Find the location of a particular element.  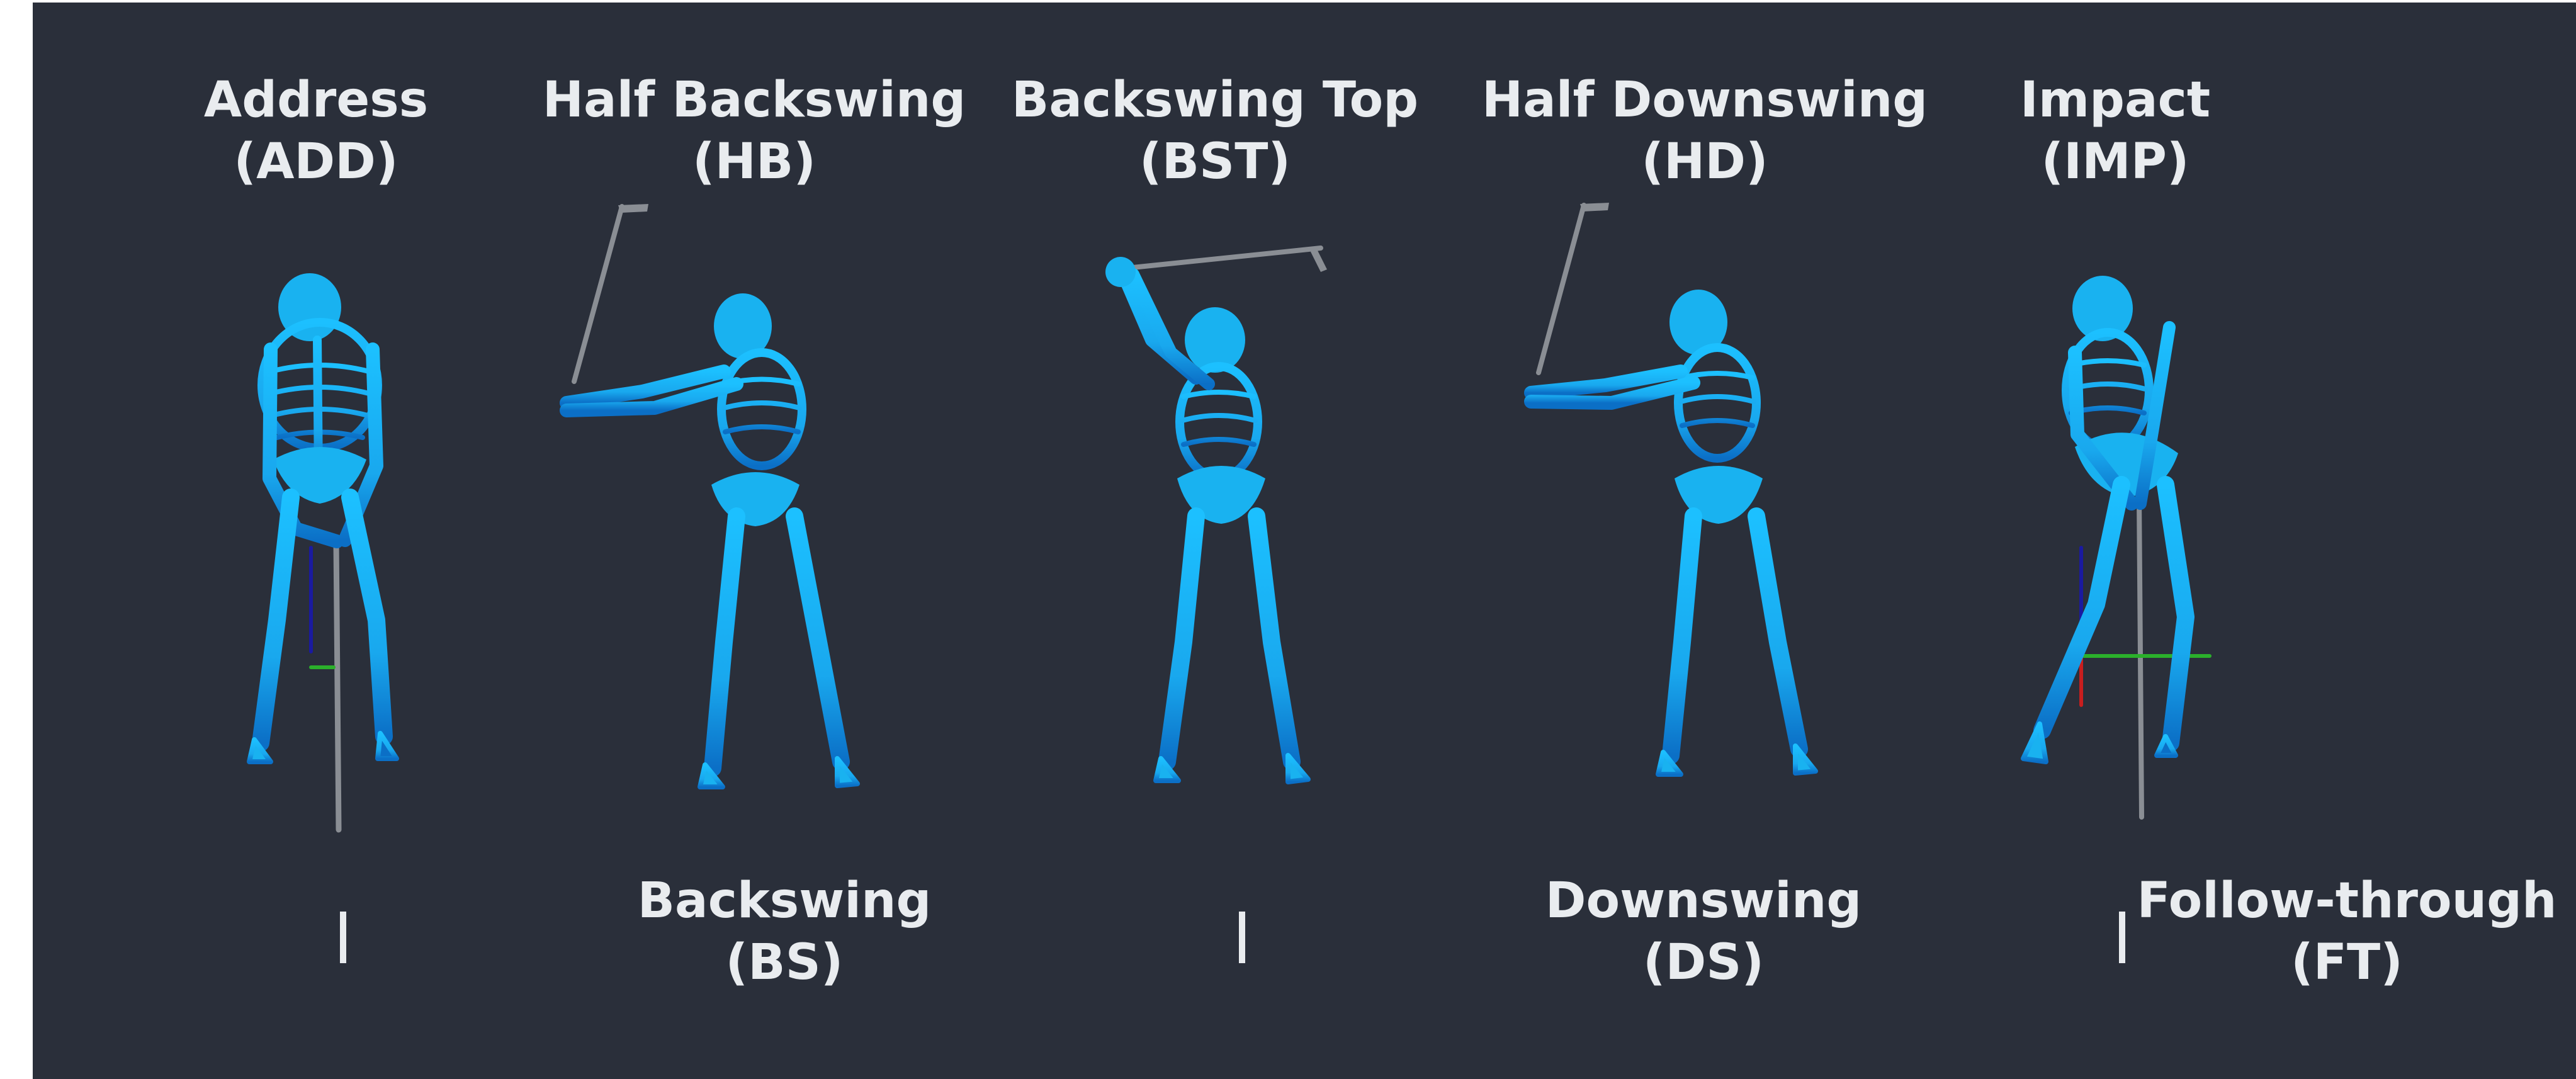

hands is located at coordinates (1120, 272).